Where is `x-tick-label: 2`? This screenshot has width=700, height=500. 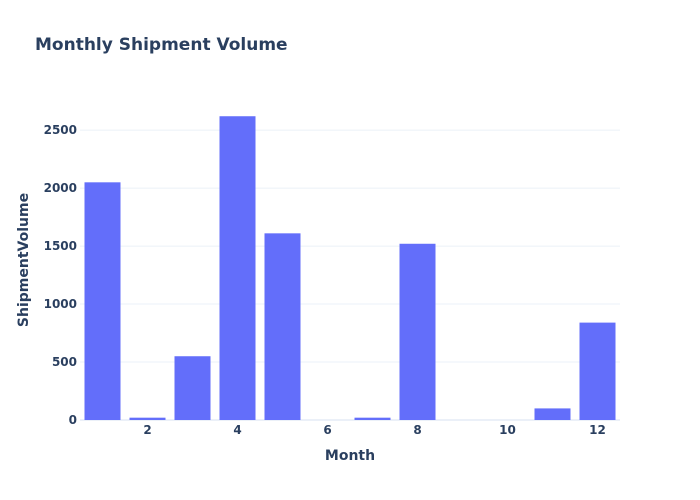
x-tick-label: 2 is located at coordinates (147, 430).